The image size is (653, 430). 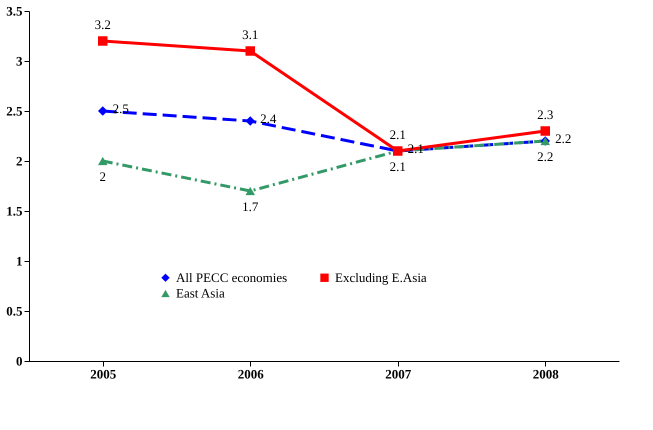 What do you see at coordinates (200, 293) in the screenshot?
I see `legend-label: East Asia` at bounding box center [200, 293].